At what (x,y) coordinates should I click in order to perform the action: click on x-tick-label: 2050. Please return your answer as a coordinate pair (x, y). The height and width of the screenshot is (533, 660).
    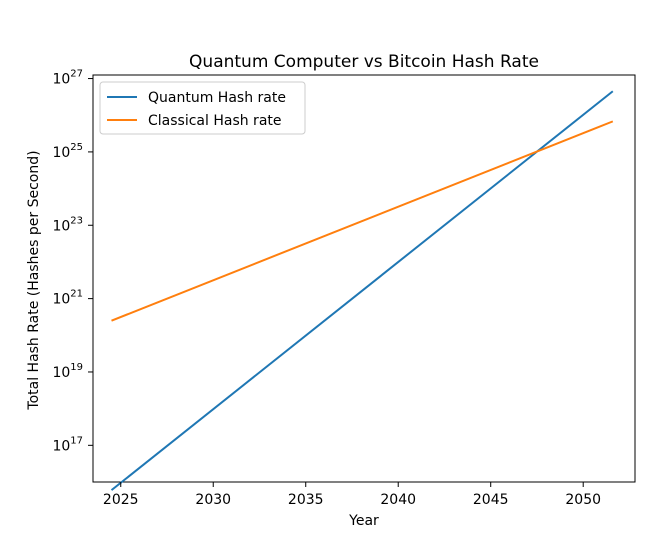
    Looking at the image, I should click on (583, 500).